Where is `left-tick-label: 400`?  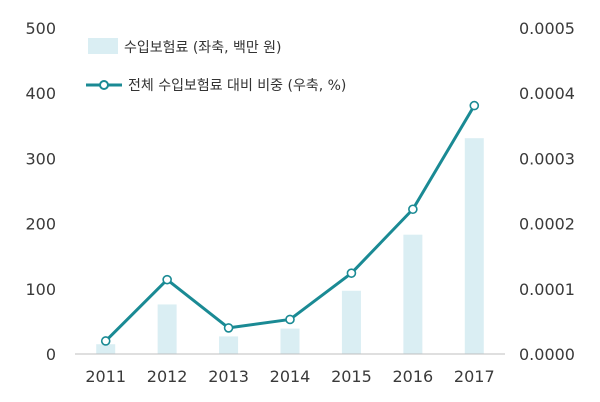
left-tick-label: 400 is located at coordinates (40, 93).